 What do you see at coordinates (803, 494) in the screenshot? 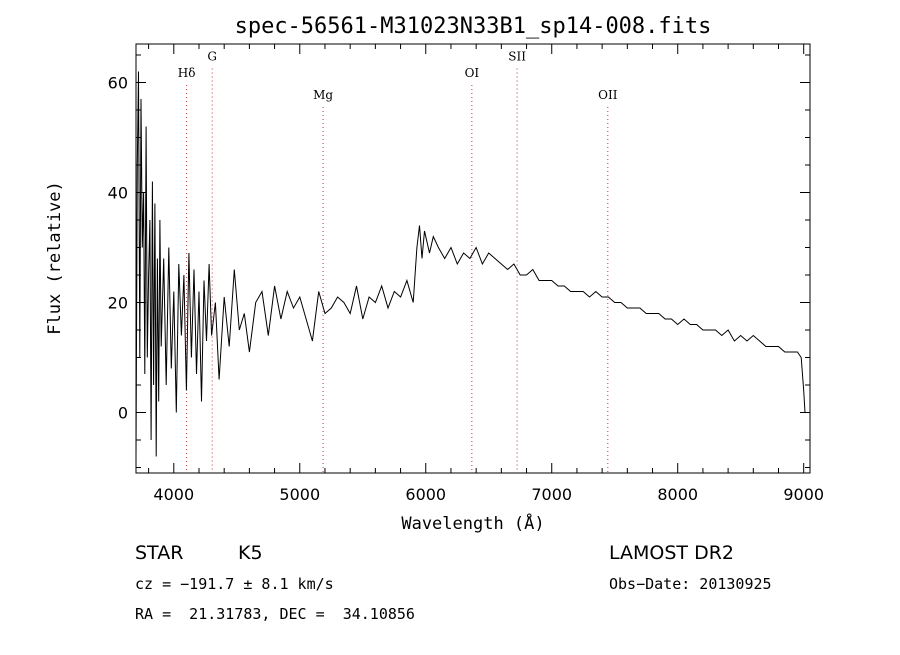
I see `x-tick-label: 9000` at bounding box center [803, 494].